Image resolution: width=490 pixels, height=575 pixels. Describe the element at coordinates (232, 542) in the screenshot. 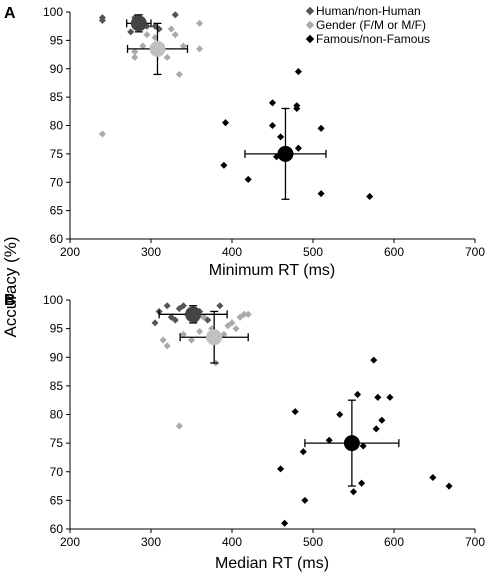

I see `panel-b-x-tick-label: 400` at that location.